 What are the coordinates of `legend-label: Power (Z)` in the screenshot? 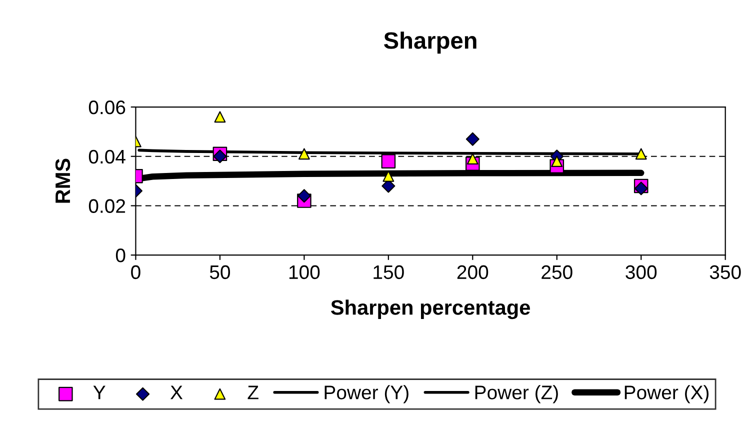 It's located at (516, 394).